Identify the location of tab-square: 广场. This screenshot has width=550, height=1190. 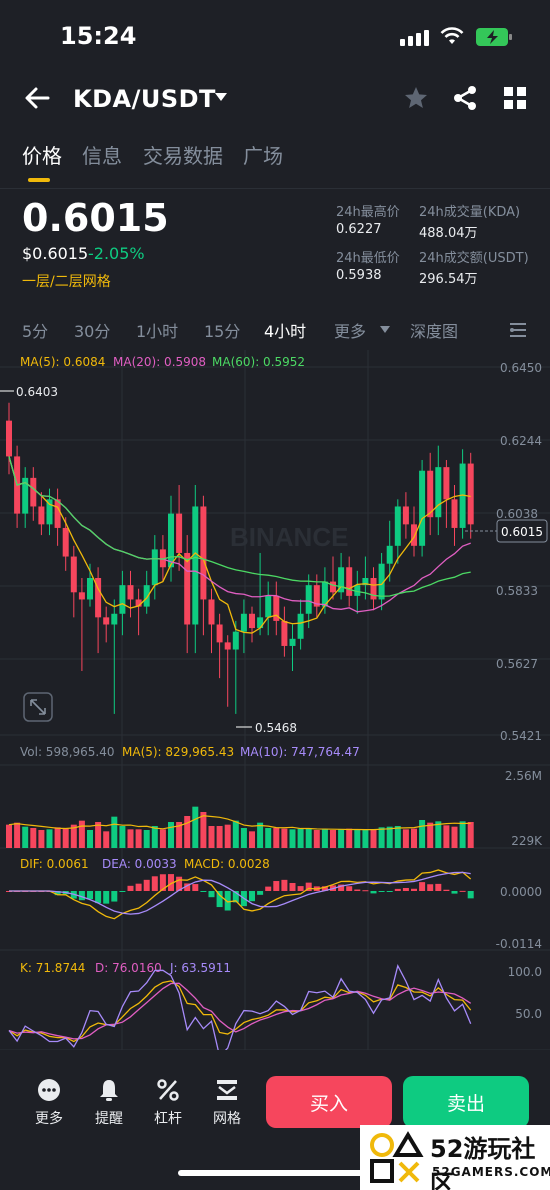
(263, 156).